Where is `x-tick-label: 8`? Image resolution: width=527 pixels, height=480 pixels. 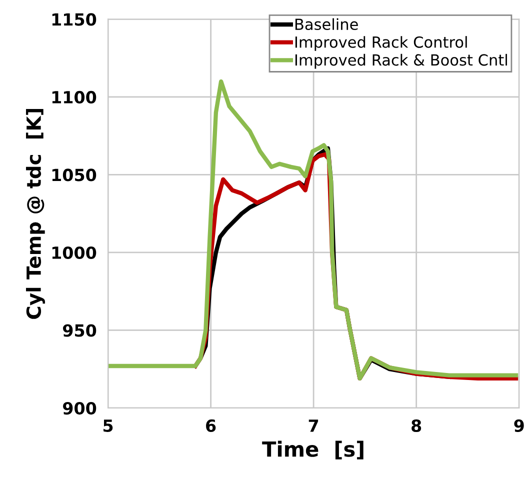 x-tick-label: 8 is located at coordinates (417, 425).